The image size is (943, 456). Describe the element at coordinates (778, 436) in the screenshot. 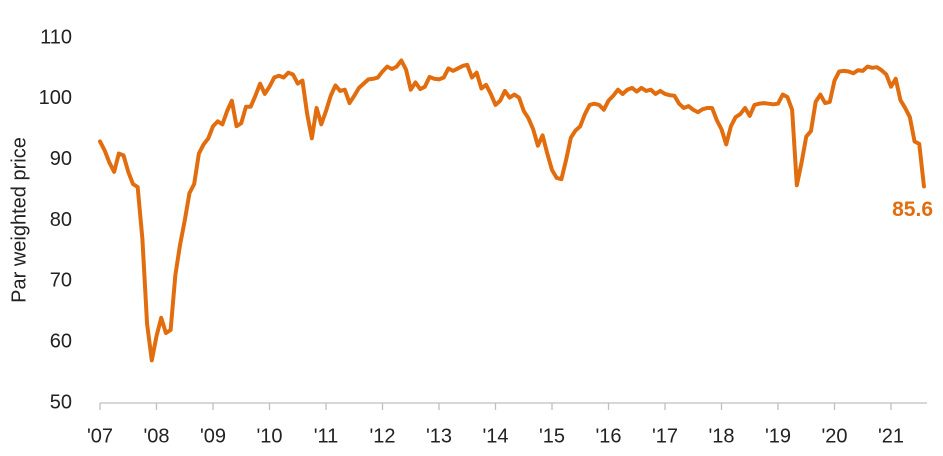

I see `x-tick-label: '19` at that location.